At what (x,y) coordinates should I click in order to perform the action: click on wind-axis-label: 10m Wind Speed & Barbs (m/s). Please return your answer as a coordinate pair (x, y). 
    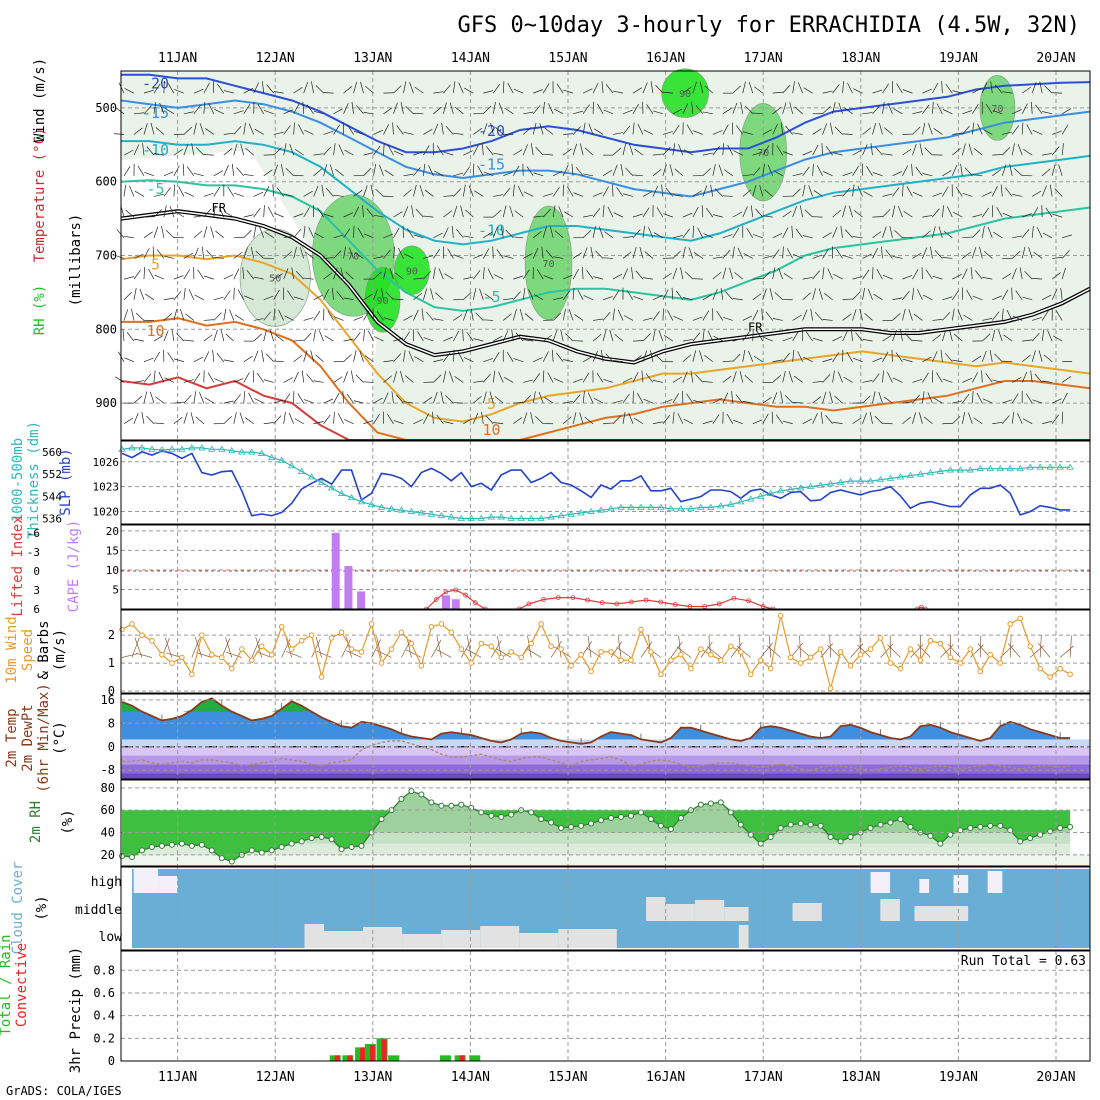
    Looking at the image, I should click on (36, 649).